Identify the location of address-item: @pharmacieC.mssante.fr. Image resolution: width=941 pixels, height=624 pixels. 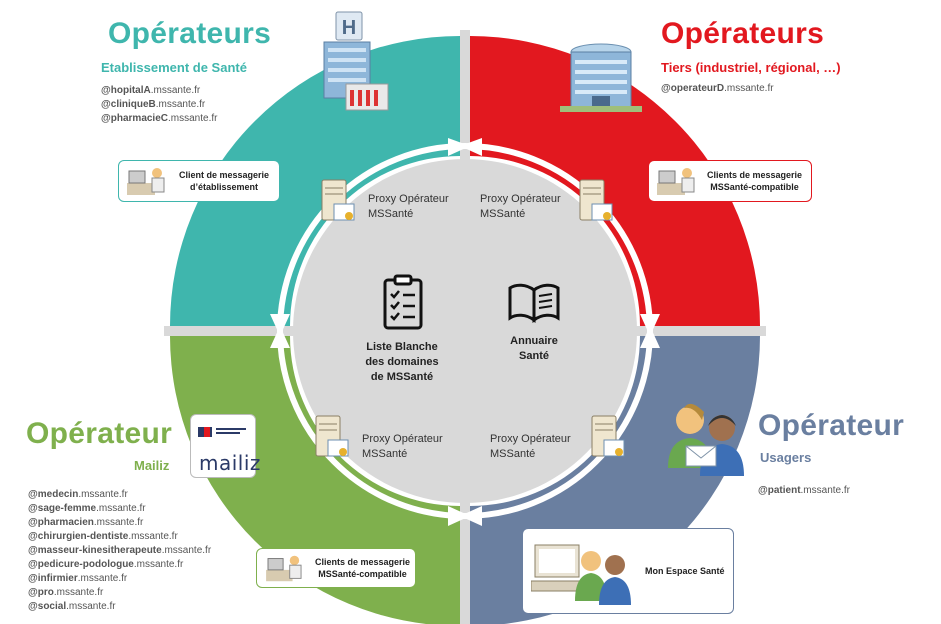
(159, 119).